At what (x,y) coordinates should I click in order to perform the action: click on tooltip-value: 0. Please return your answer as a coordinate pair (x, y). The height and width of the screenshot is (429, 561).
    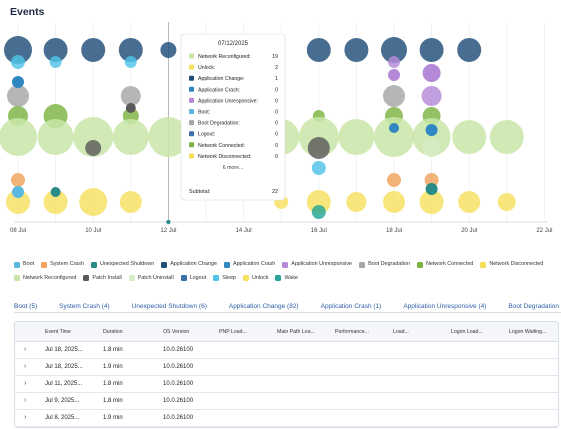
    Looking at the image, I should click on (276, 146).